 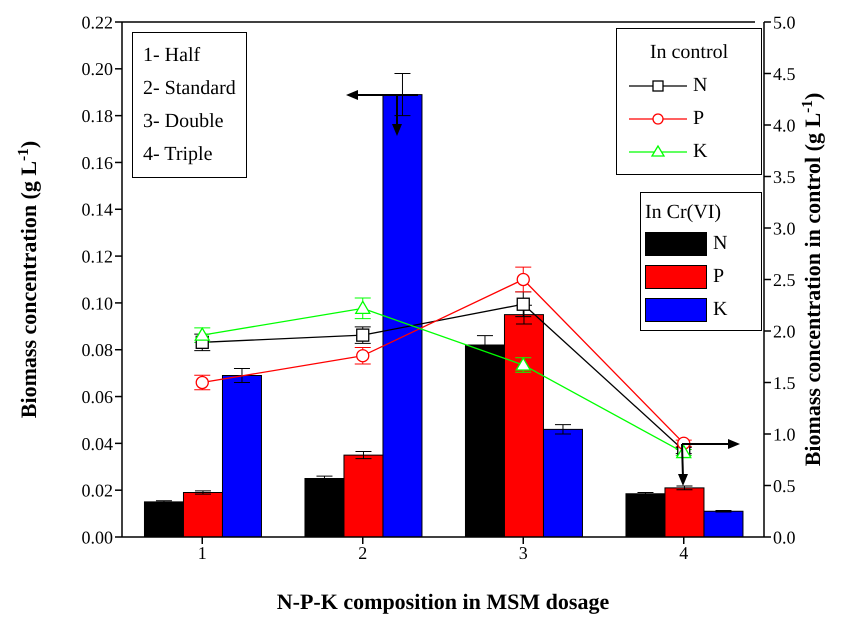 What do you see at coordinates (97, 116) in the screenshot?
I see `y-tick-label: 0.18` at bounding box center [97, 116].